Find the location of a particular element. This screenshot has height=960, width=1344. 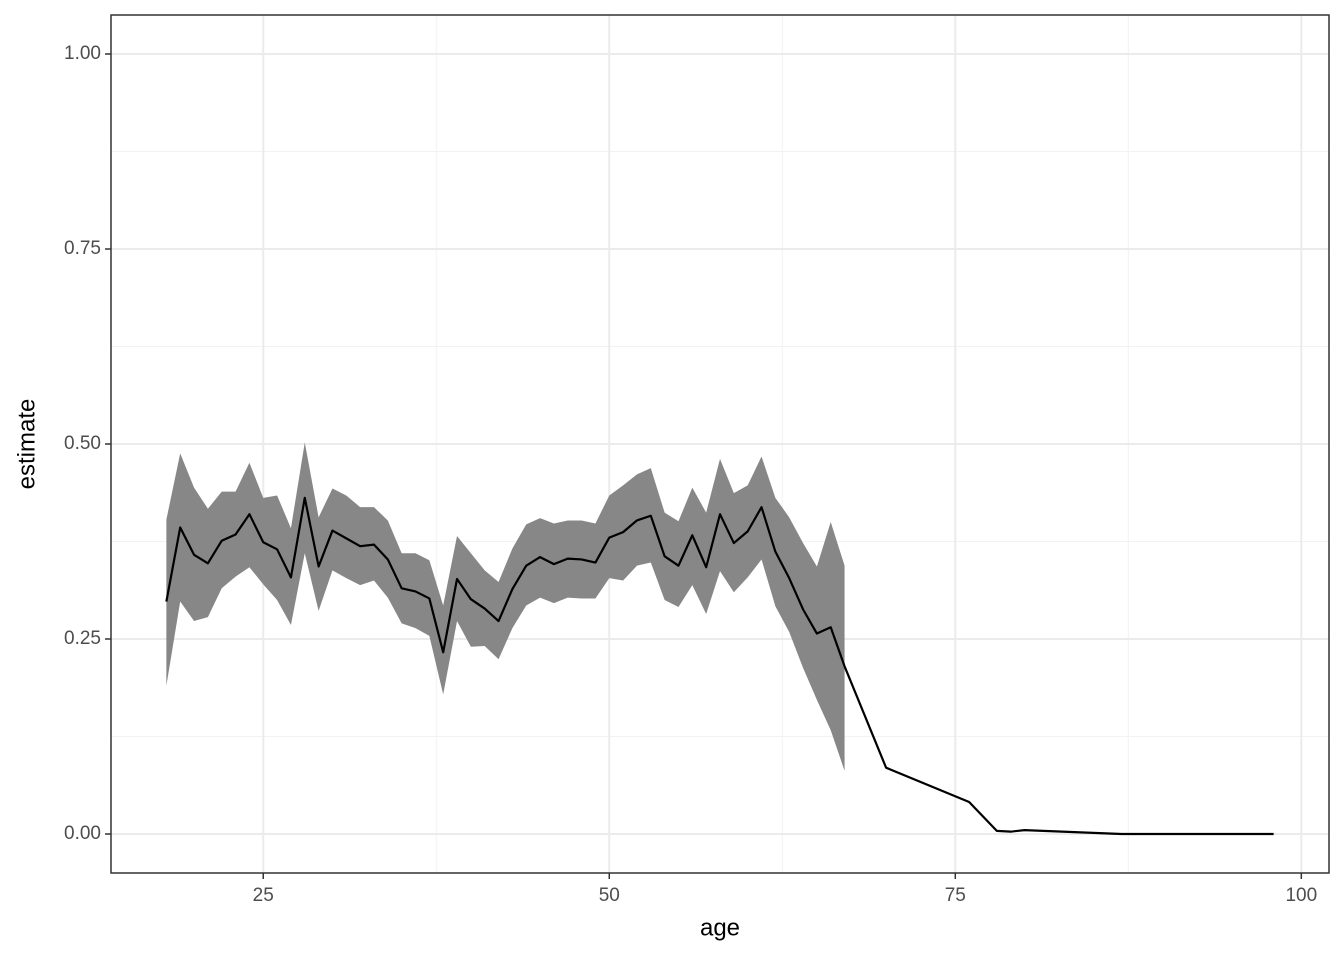

x-axis-title: age is located at coordinates (720, 927).